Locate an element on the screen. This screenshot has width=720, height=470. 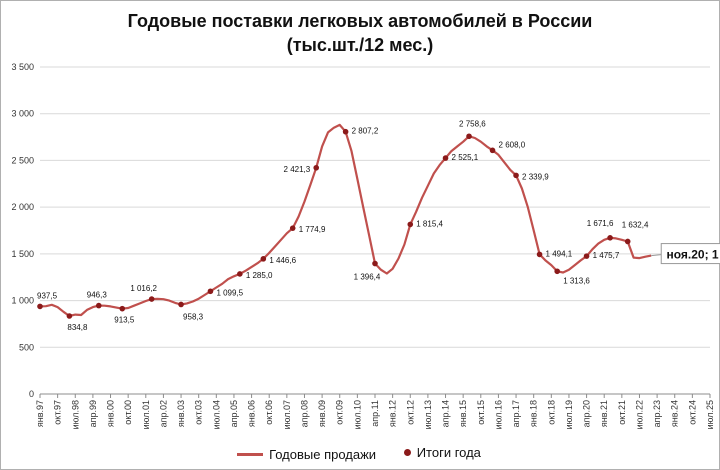
legend-item-year-totals: Итоги года is located at coordinates (442, 452).